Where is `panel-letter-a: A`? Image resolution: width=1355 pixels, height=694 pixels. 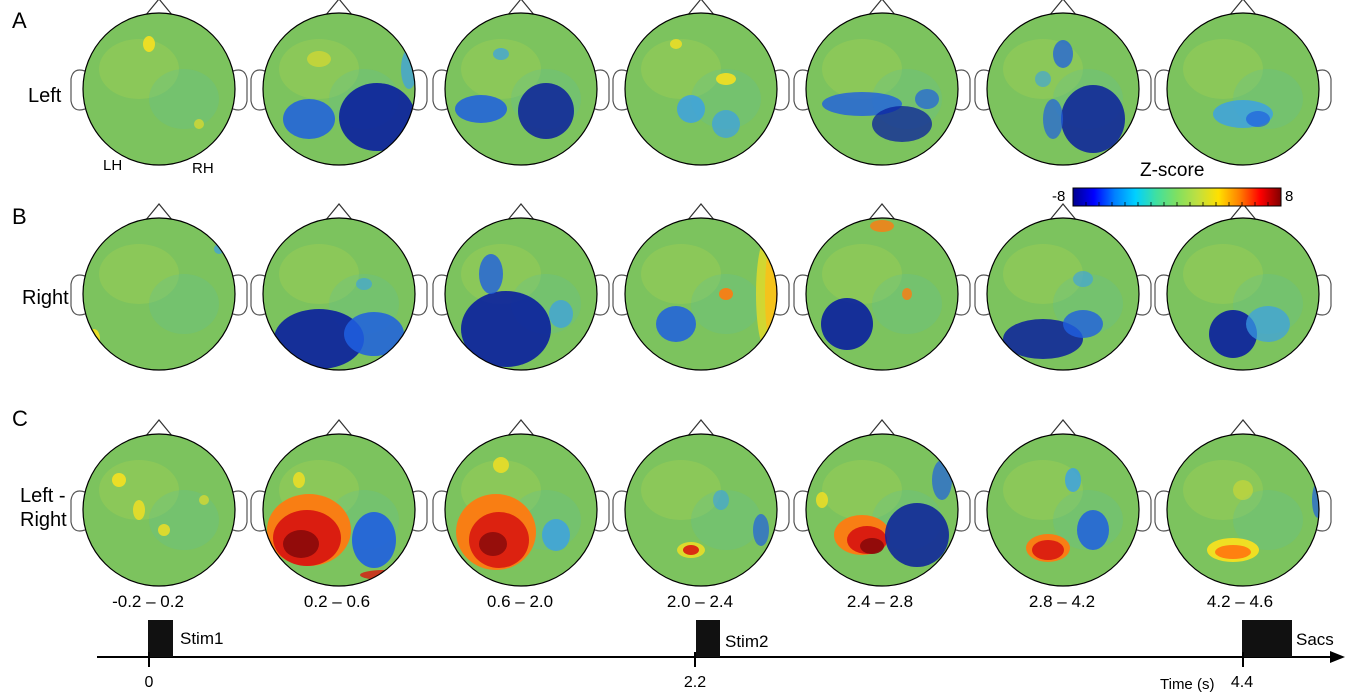
panel-letter-a: A is located at coordinates (19, 20).